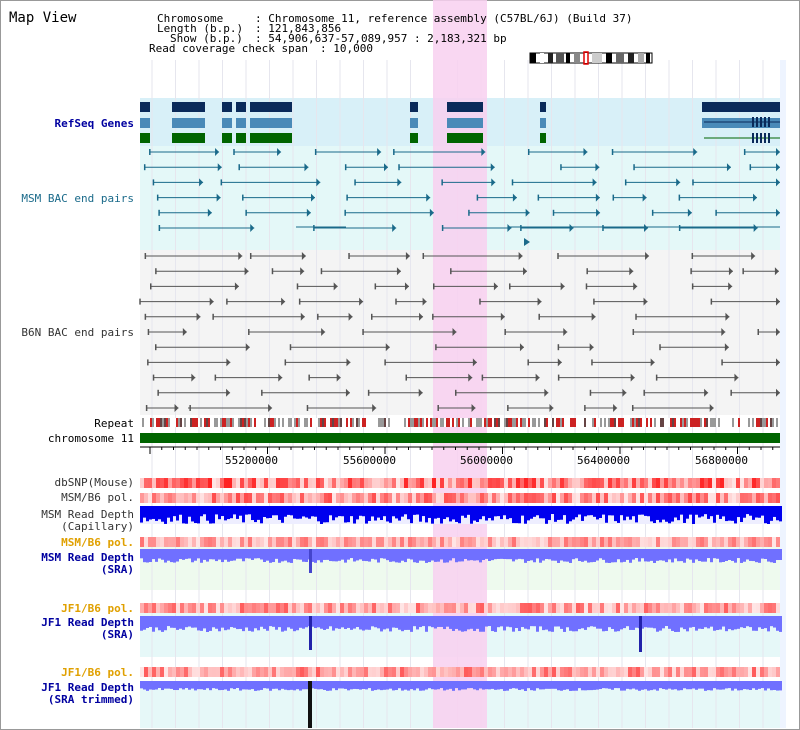 The width and height of the screenshot is (800, 730). Describe the element at coordinates (94, 123) in the screenshot. I see `track-label-refseq: RefSeq Genes` at that location.